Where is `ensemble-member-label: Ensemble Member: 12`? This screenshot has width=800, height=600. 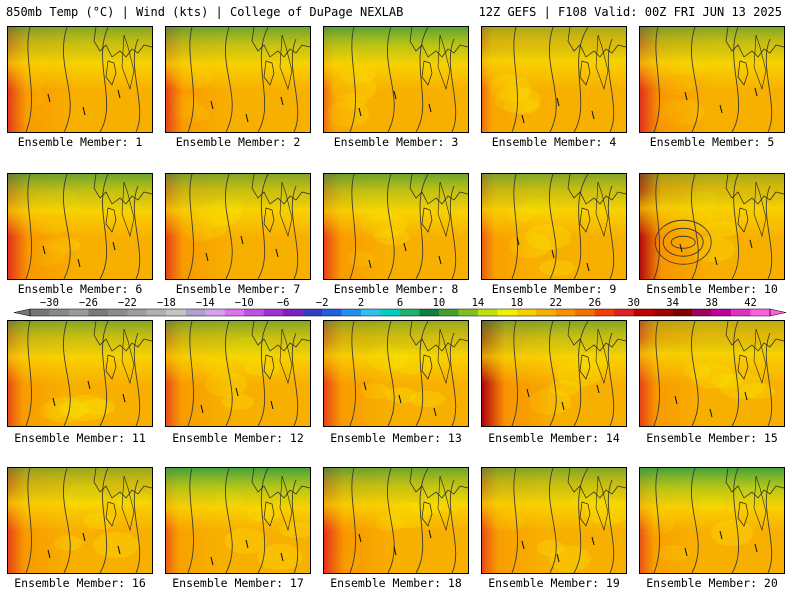 ensemble-member-label: Ensemble Member: 12 is located at coordinates (238, 438).